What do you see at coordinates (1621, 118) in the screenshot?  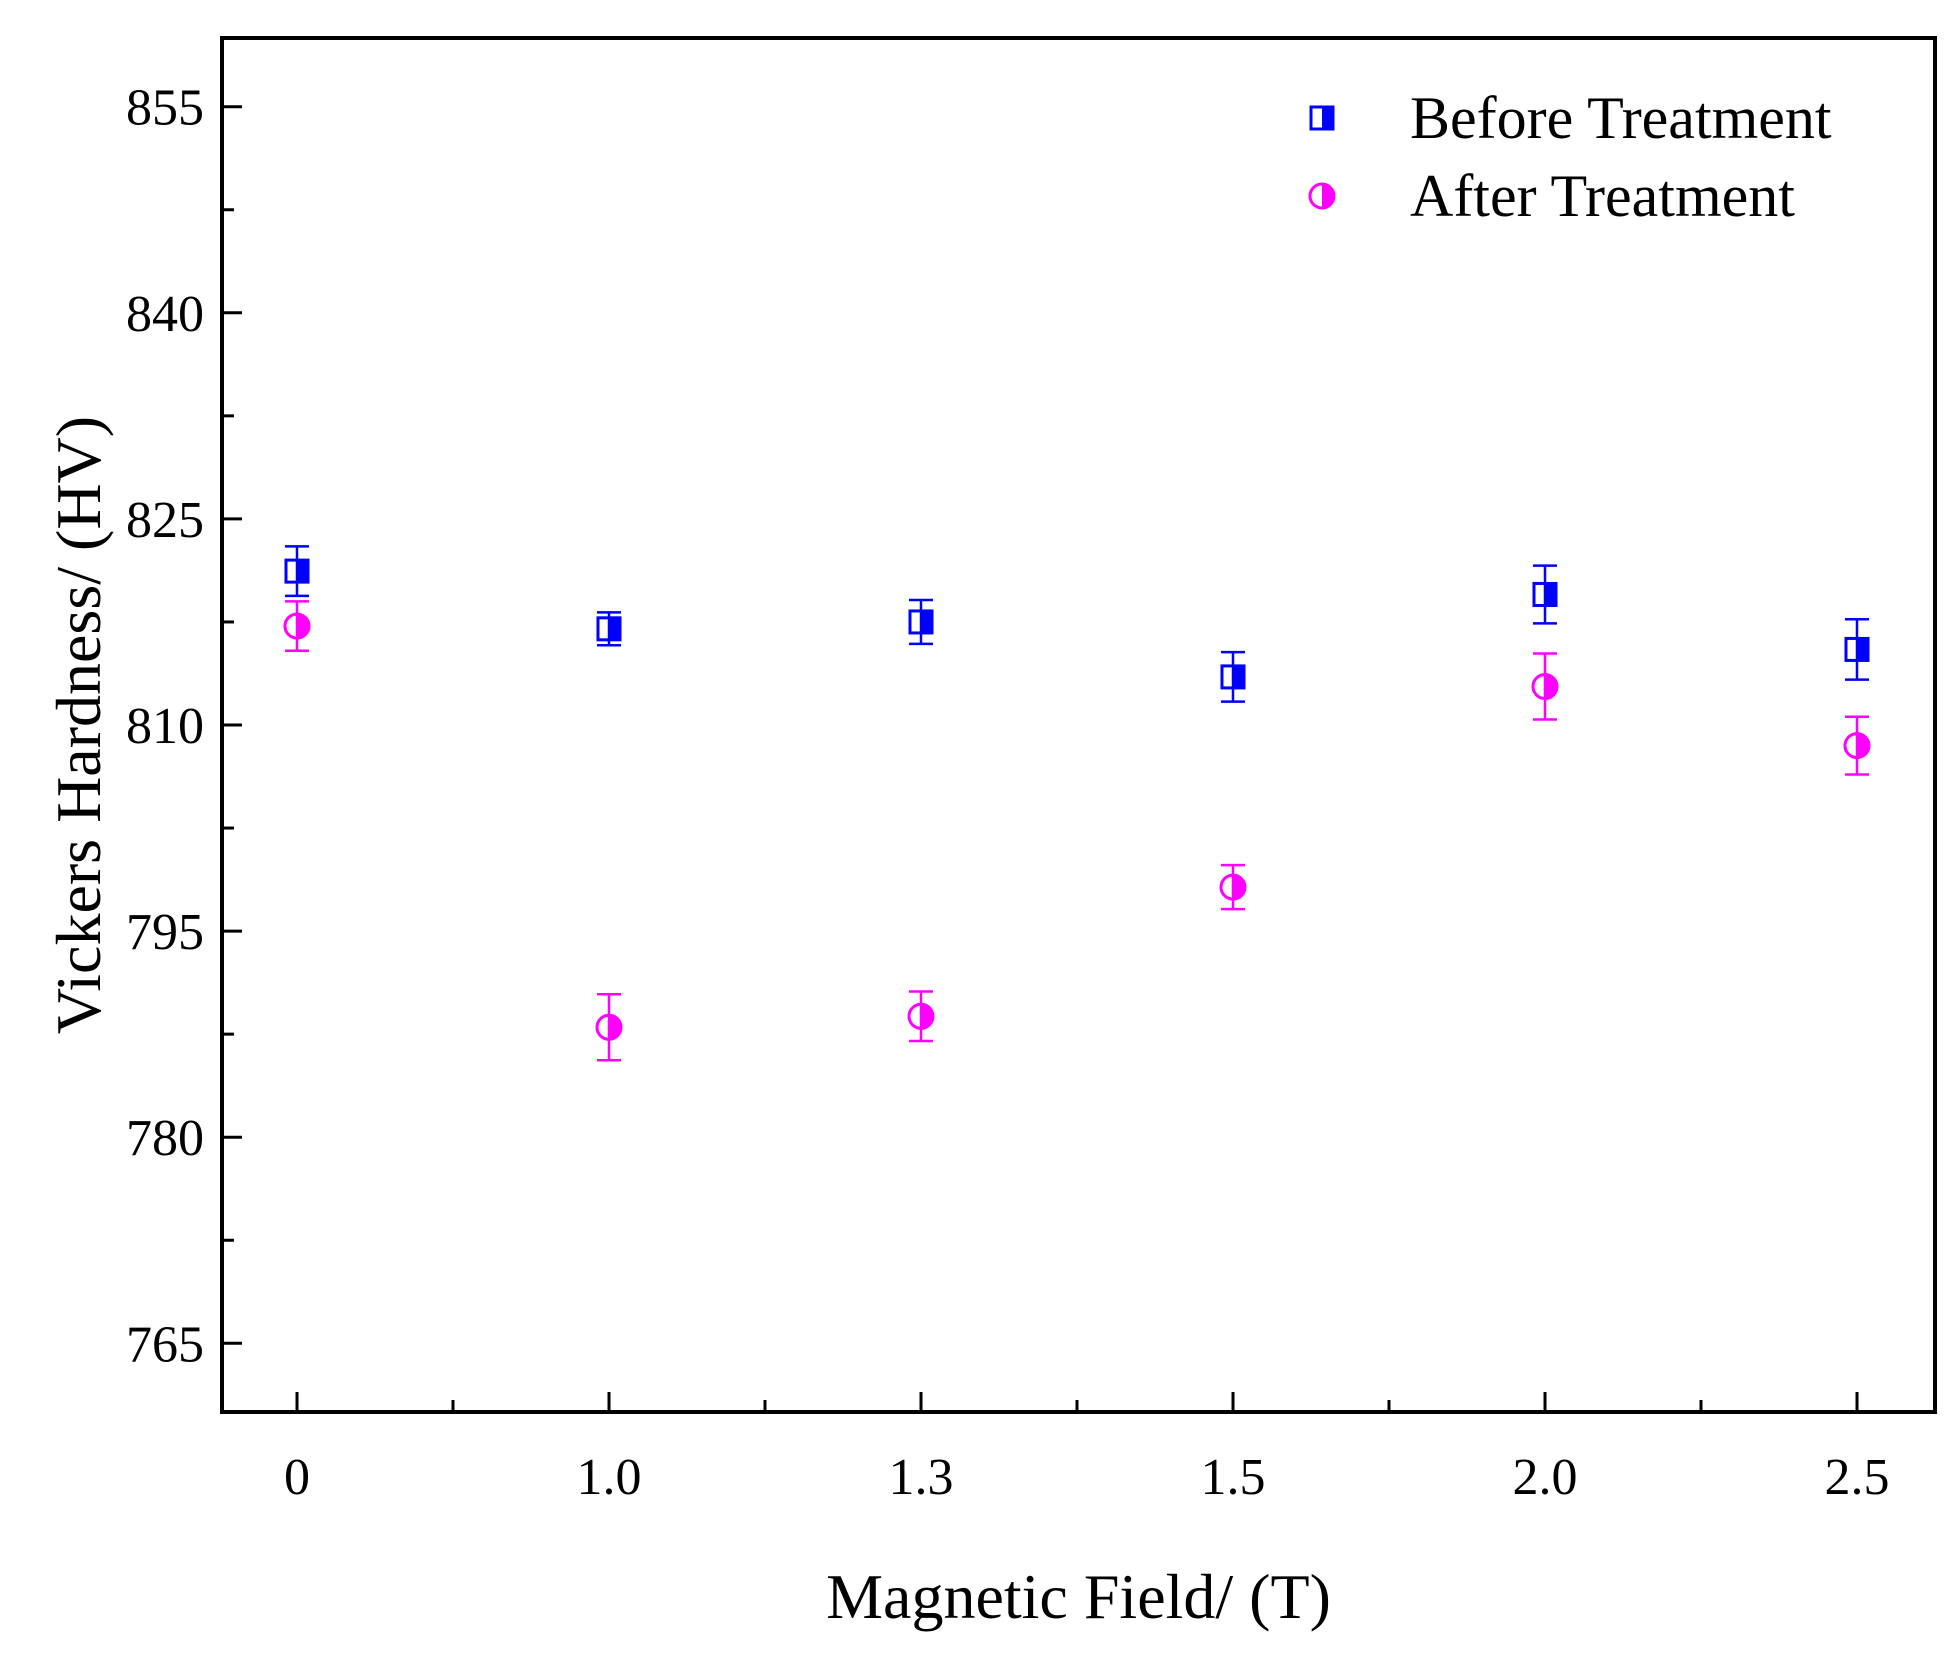 I see `legend-label: Before Treatment` at bounding box center [1621, 118].